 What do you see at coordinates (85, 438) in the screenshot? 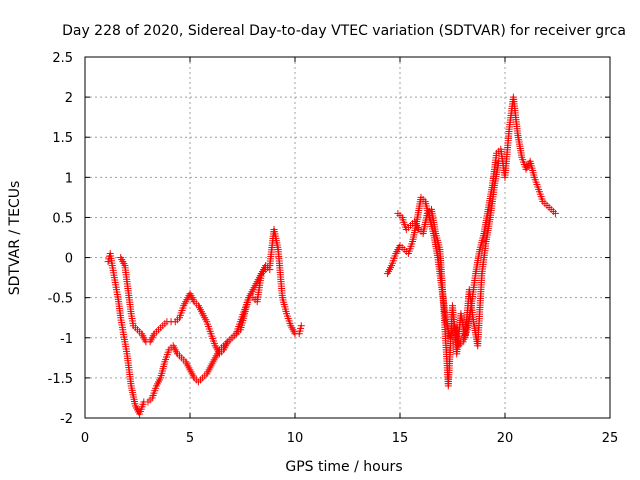
I see `x-tick-label: 0` at bounding box center [85, 438].